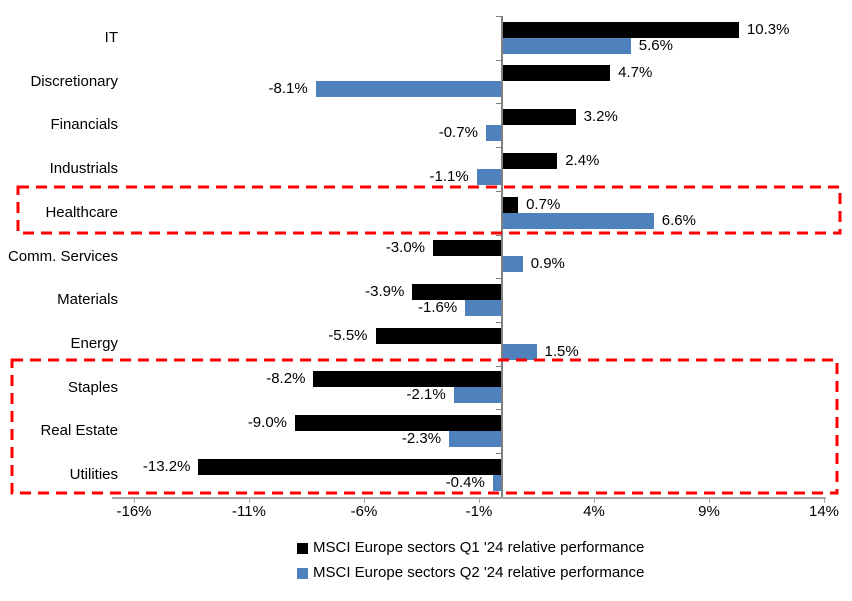 This screenshot has height=601, width=852. What do you see at coordinates (385, 291) in the screenshot?
I see `bar-value-label: -3.9%` at bounding box center [385, 291].